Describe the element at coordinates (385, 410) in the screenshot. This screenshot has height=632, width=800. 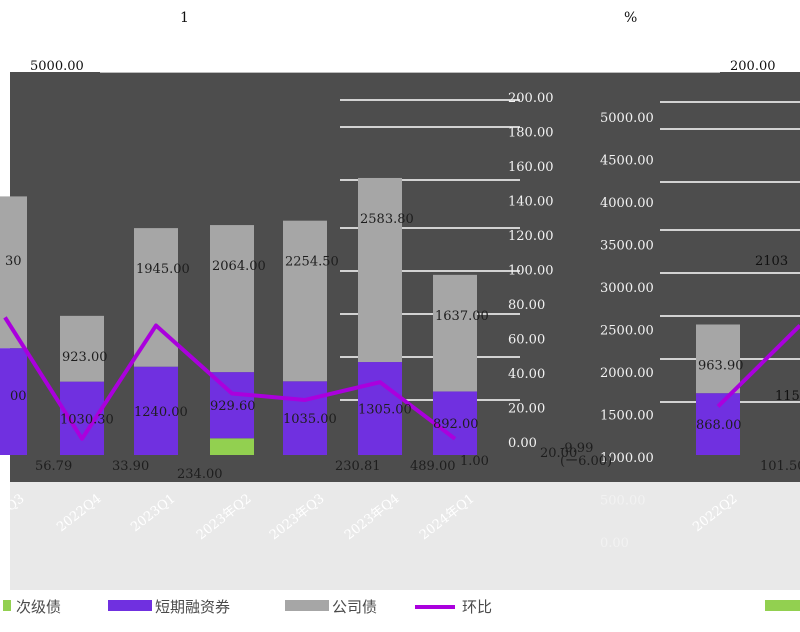
I see `short-term-value-label: 1305.00` at that location.